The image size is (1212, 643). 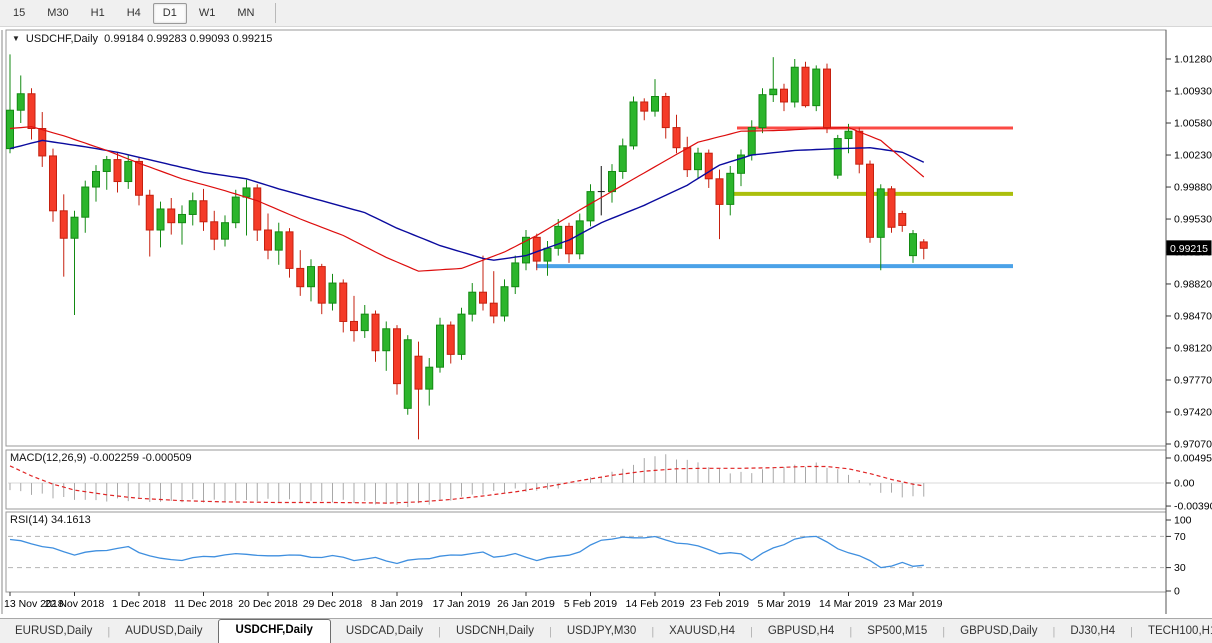 What do you see at coordinates (274, 631) in the screenshot?
I see `chart-tab-usdchf-daily: USDCHF,Daily` at bounding box center [274, 631].